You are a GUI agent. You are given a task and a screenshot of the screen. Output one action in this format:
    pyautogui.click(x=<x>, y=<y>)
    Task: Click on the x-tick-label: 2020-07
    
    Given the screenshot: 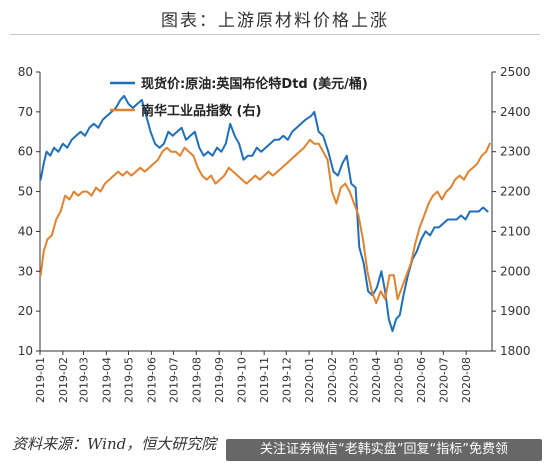 What is the action you would take?
    pyautogui.click(x=443, y=380)
    